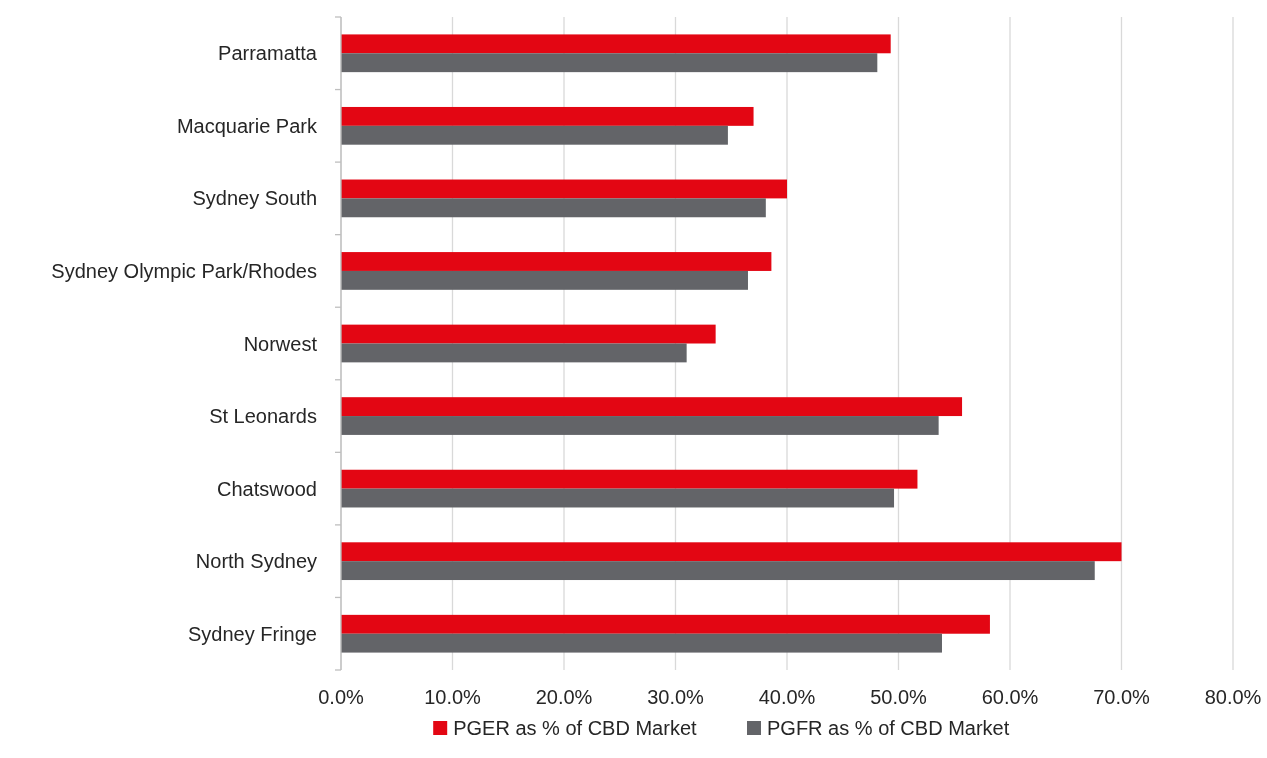  What do you see at coordinates (184, 270) in the screenshot?
I see `y-tick-label: Sydney Olympic Park/Rhodes` at bounding box center [184, 270].